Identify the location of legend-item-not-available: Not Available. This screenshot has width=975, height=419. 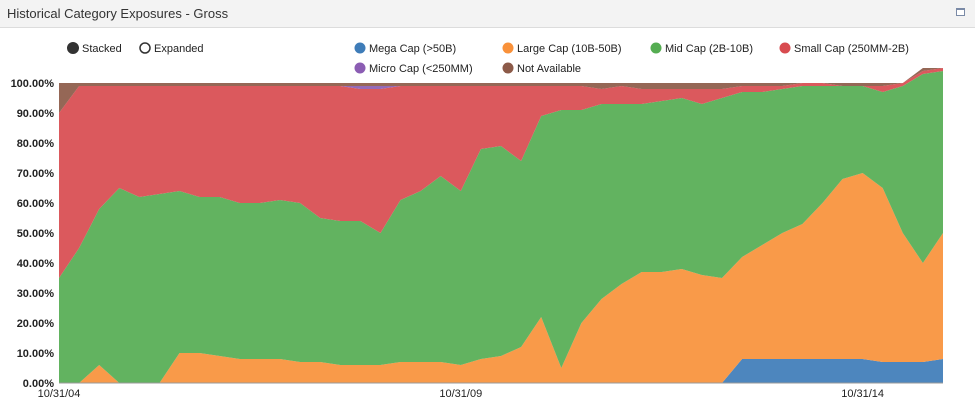
(542, 69).